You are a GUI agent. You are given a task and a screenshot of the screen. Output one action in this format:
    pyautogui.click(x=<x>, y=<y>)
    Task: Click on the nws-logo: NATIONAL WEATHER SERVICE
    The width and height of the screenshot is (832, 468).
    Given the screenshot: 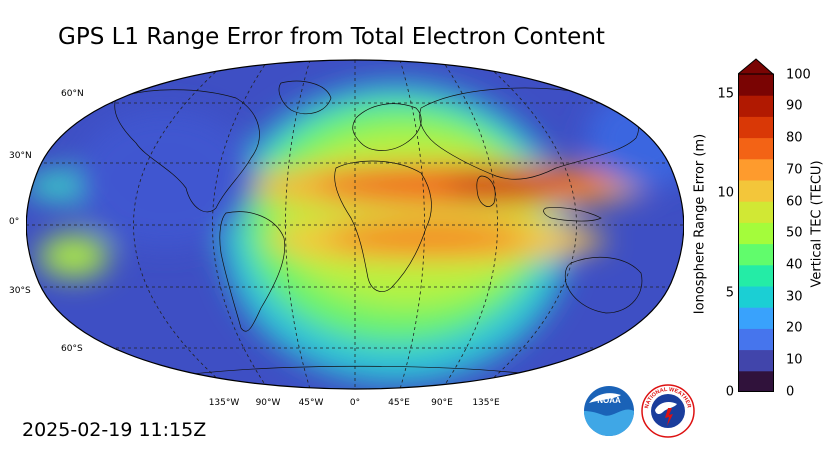 What is the action you would take?
    pyautogui.click(x=667, y=411)
    